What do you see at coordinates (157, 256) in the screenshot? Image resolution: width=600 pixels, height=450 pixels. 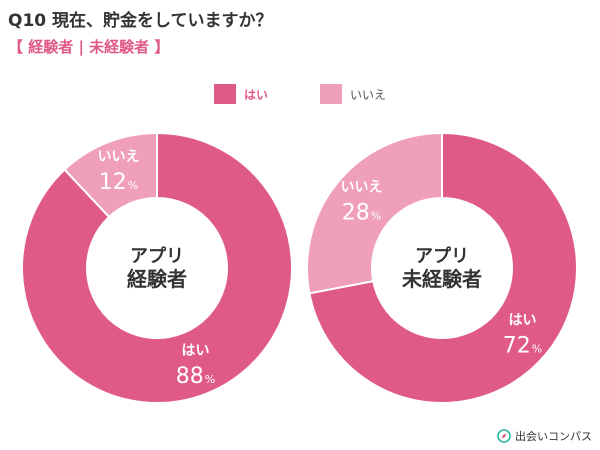 I see `center-label-1-1: アプリ` at bounding box center [157, 256].